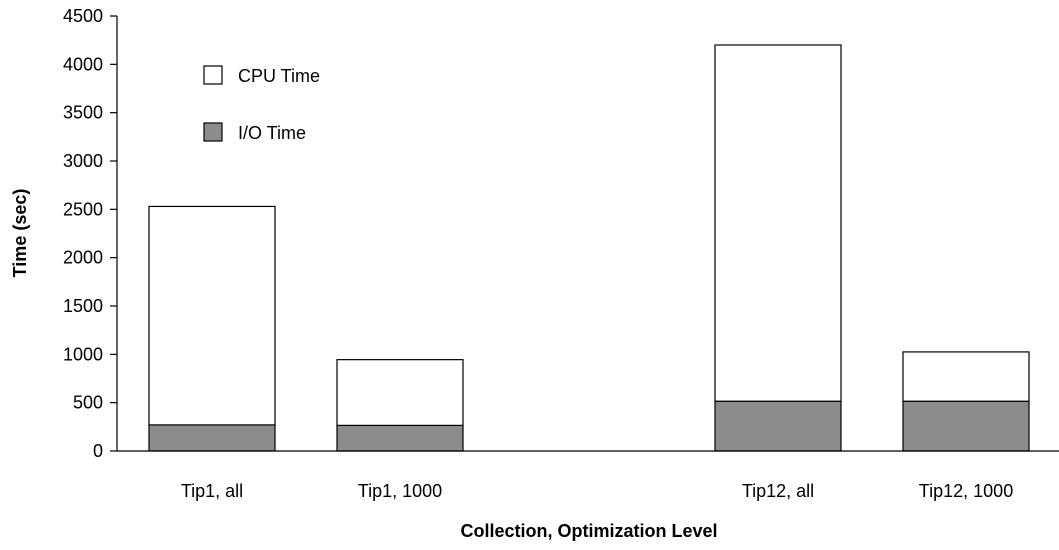  What do you see at coordinates (400, 491) in the screenshot?
I see `x-category-label: Tip1, 1000` at bounding box center [400, 491].